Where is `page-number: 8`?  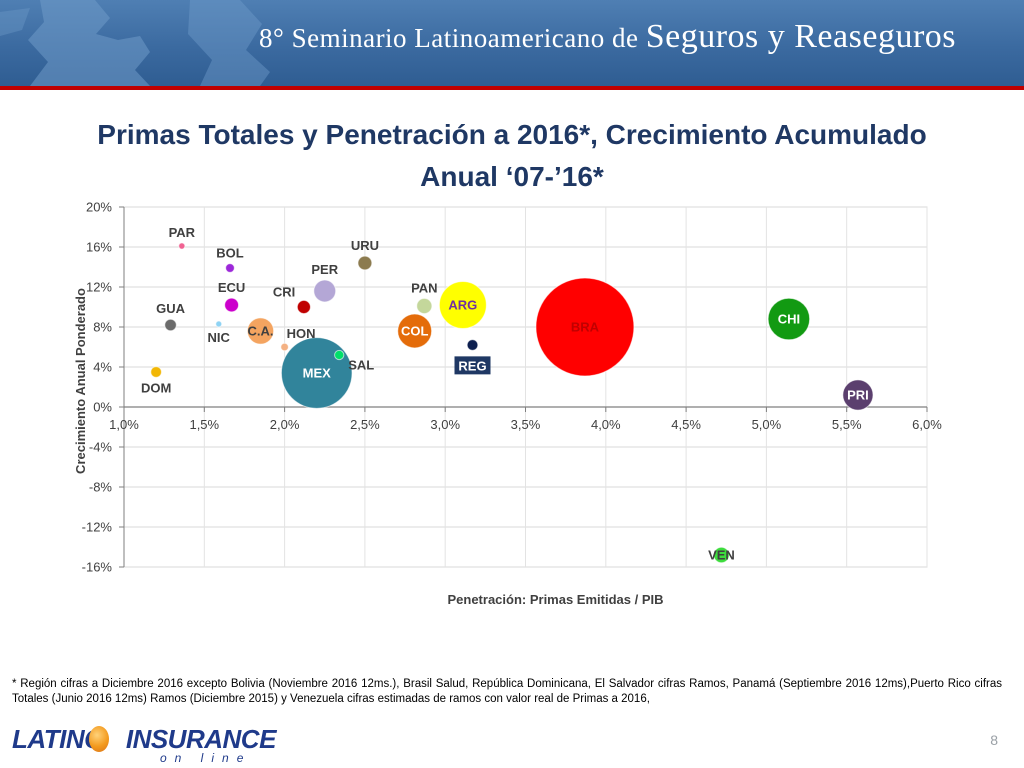
page-number: 8 is located at coordinates (994, 740).